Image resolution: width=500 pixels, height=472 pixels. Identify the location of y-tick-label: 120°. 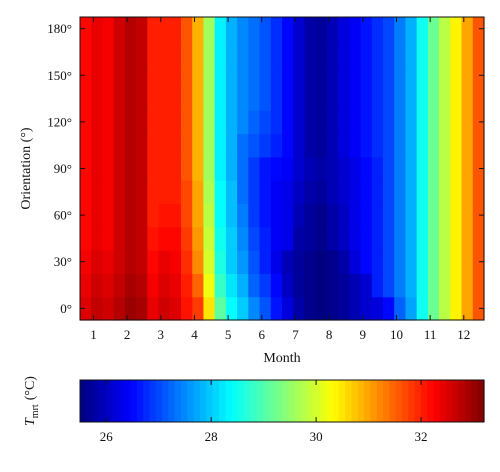
(59, 121).